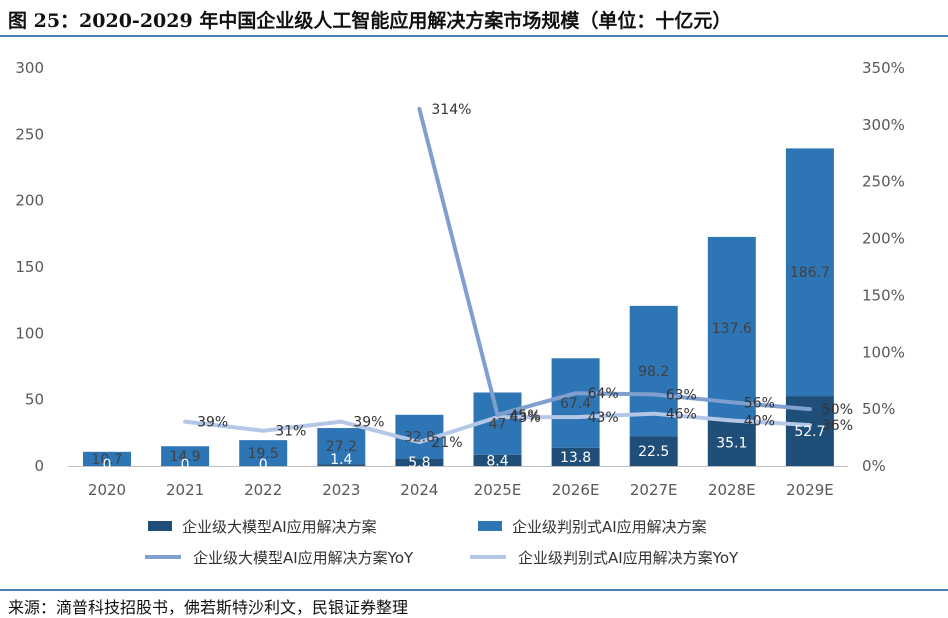 The height and width of the screenshot is (618, 948). Describe the element at coordinates (809, 432) in the screenshot. I see `bar-value-label: 52.7` at that location.